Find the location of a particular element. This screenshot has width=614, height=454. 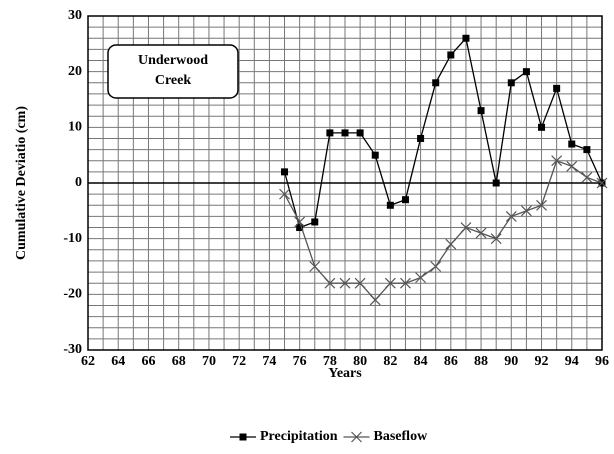

x-tick-label: 72 is located at coordinates (239, 361).